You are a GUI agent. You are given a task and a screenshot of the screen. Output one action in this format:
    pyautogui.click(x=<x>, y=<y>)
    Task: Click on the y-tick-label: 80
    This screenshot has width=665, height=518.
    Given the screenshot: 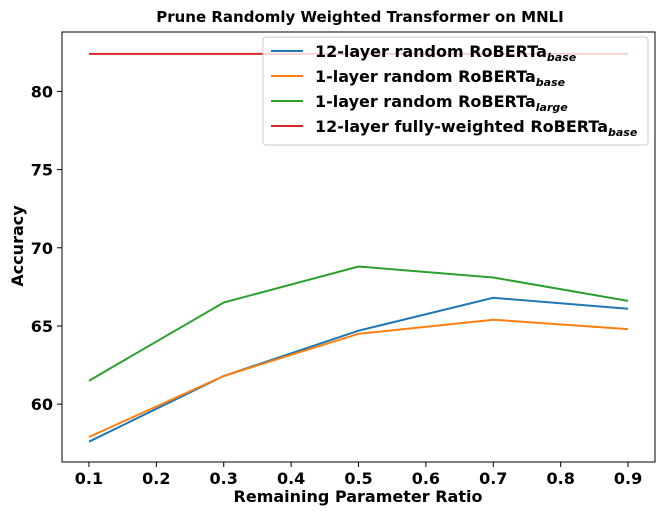 What is the action you would take?
    pyautogui.click(x=42, y=91)
    